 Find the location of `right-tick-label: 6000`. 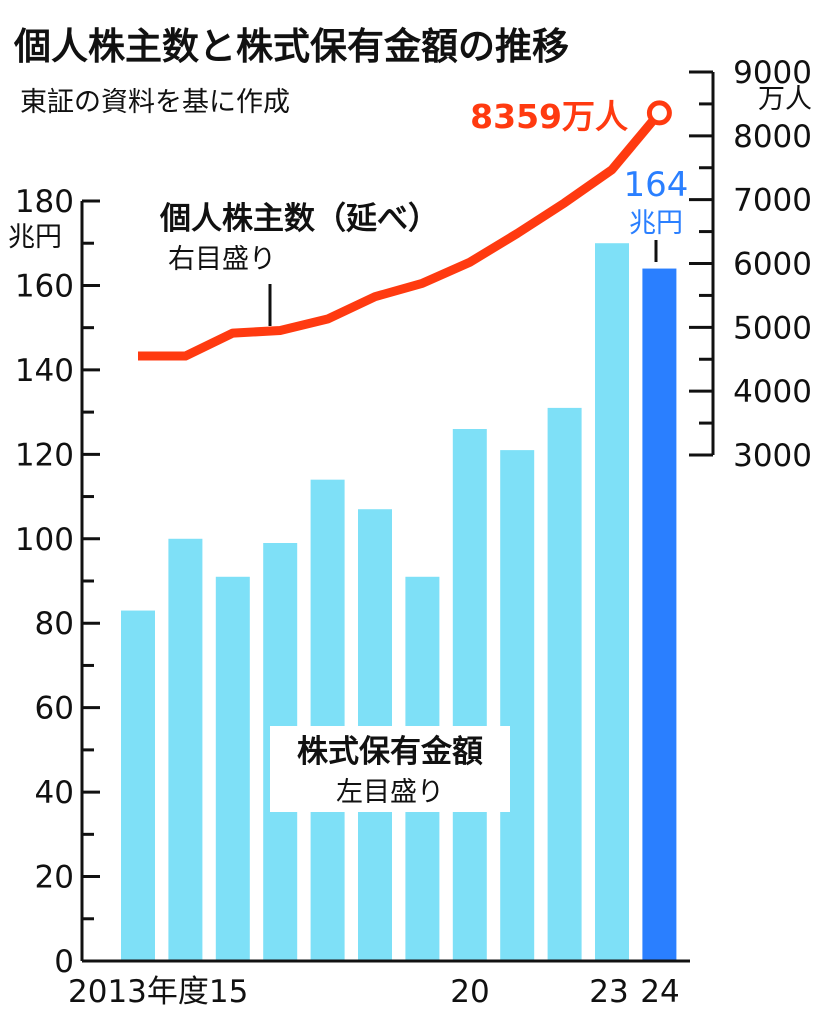

right-tick-label: 6000 is located at coordinates (772, 265).